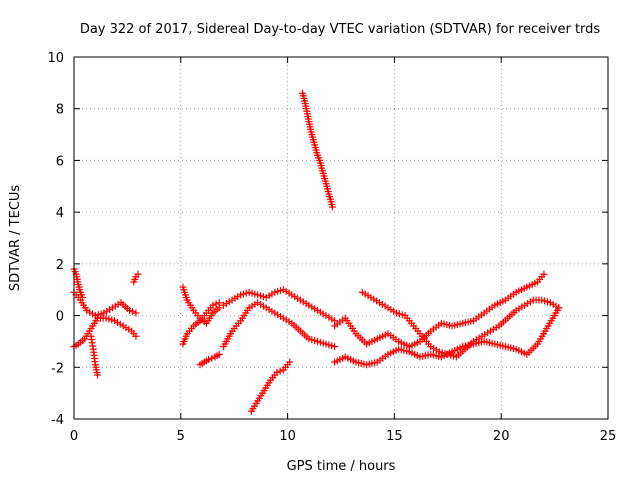 The width and height of the screenshot is (640, 480). I want to click on y-tick-label: 6, so click(60, 161).